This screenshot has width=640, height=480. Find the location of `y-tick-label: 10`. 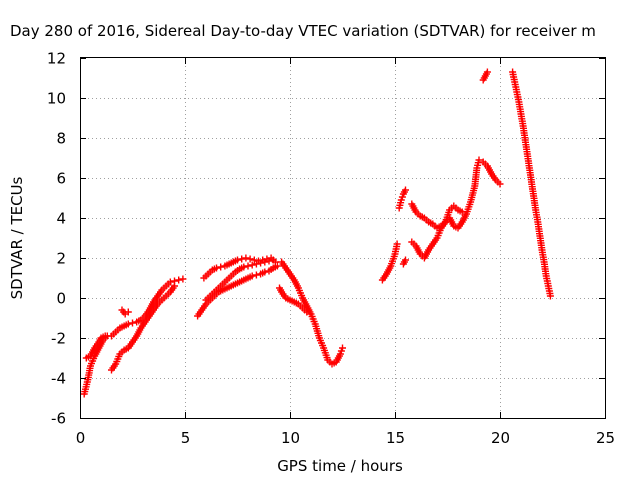

y-tick-label: 10 is located at coordinates (56, 99).